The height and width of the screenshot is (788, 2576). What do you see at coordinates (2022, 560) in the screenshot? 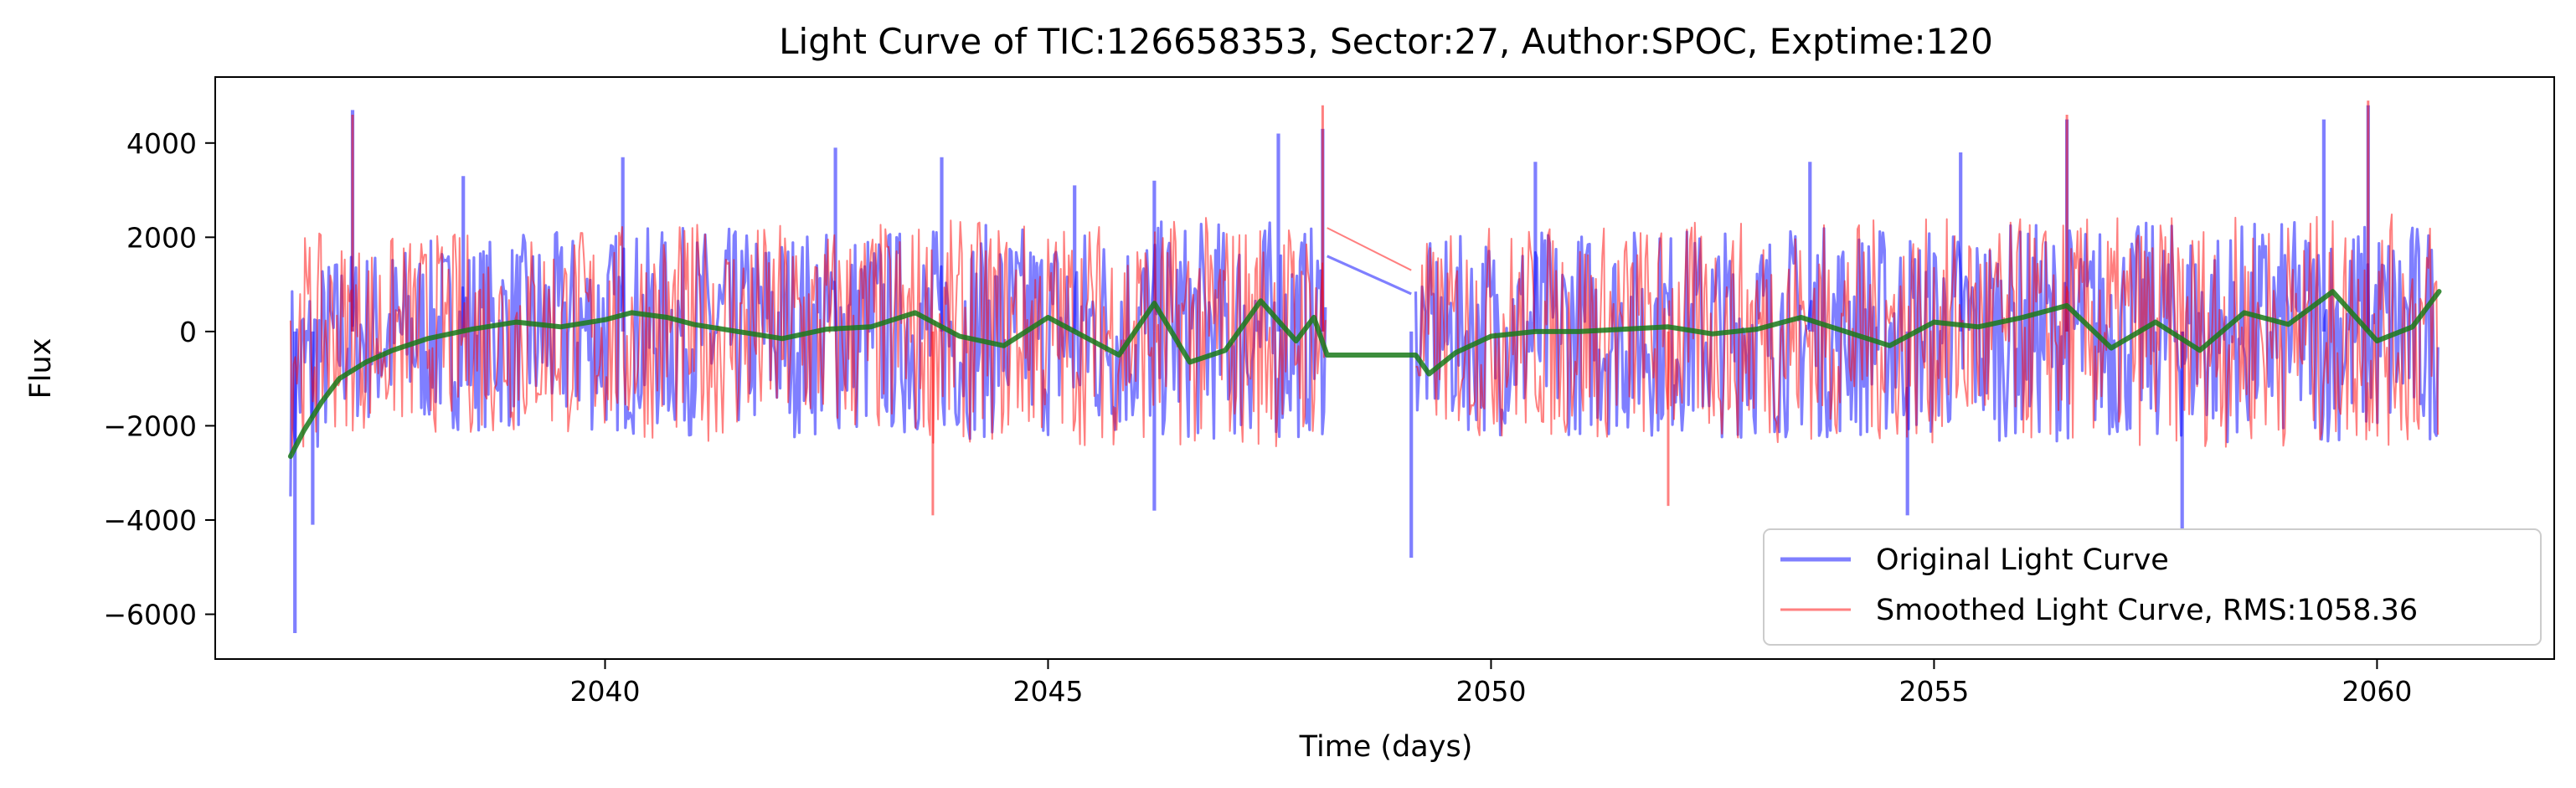
I see `legend-label-original: Original Light Curve` at bounding box center [2022, 560].